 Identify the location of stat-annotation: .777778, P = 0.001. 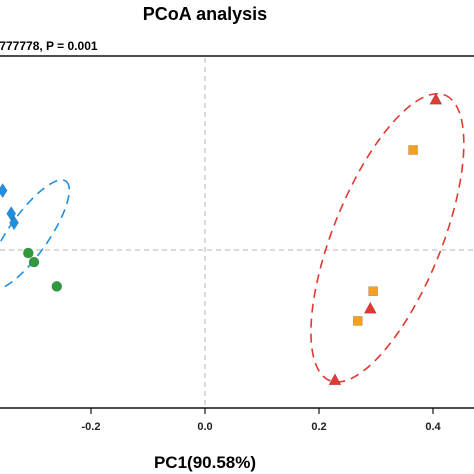
(49, 46).